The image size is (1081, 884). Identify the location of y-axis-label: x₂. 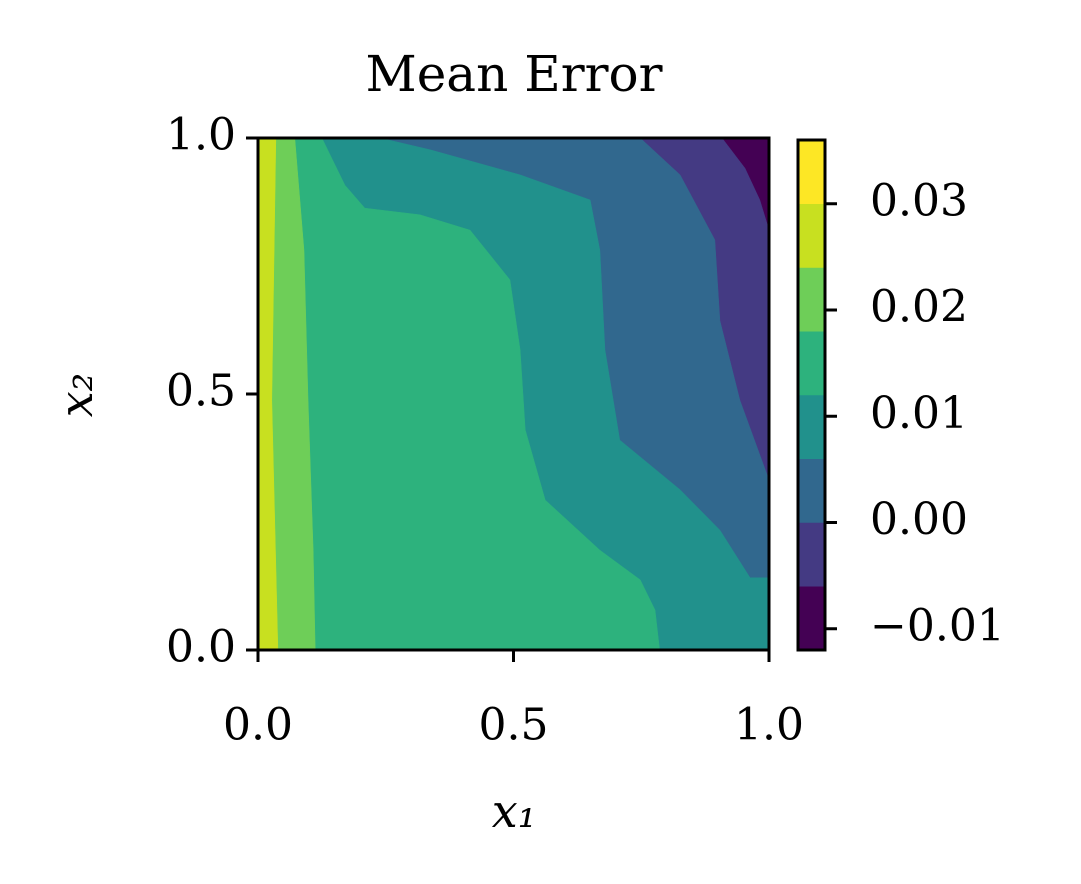
(76, 395).